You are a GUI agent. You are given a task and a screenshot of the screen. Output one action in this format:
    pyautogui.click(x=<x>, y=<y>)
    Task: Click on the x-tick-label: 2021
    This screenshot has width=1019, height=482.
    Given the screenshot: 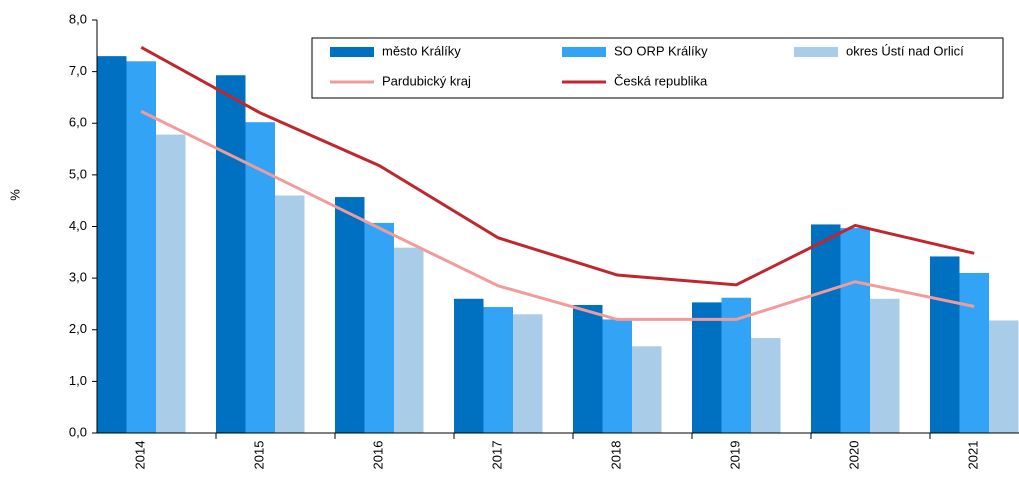 What is the action you would take?
    pyautogui.click(x=973, y=455)
    